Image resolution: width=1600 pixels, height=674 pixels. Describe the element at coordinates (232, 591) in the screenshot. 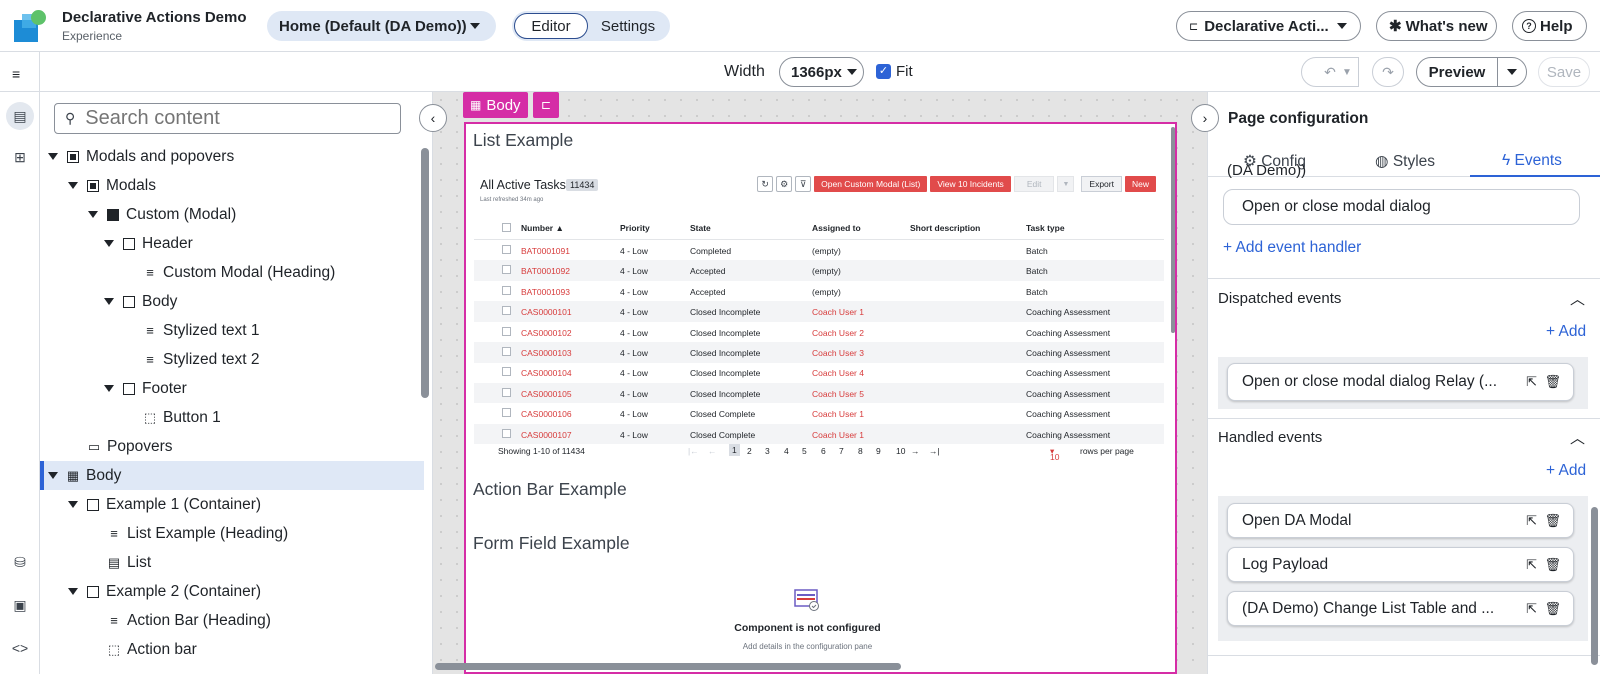

I see `tree-item: Example 2 (Container)` at that location.